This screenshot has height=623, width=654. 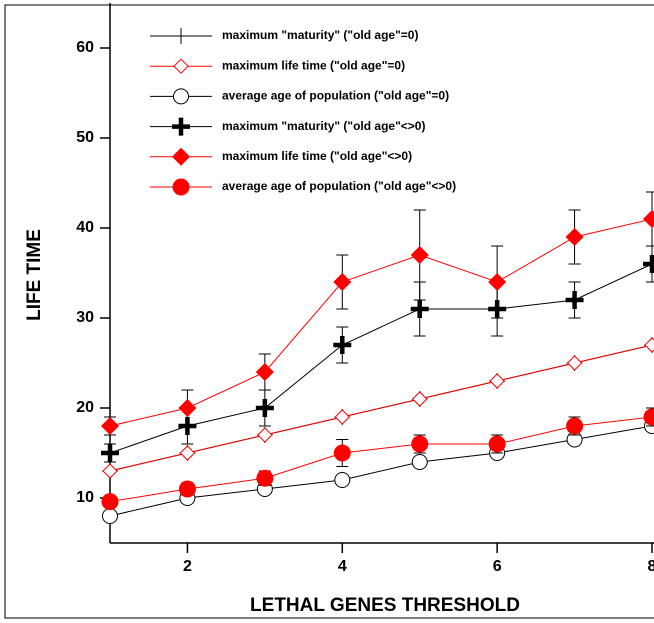 What do you see at coordinates (385, 605) in the screenshot?
I see `x-axis-title: LETHAL GENES THRESHOLD` at bounding box center [385, 605].